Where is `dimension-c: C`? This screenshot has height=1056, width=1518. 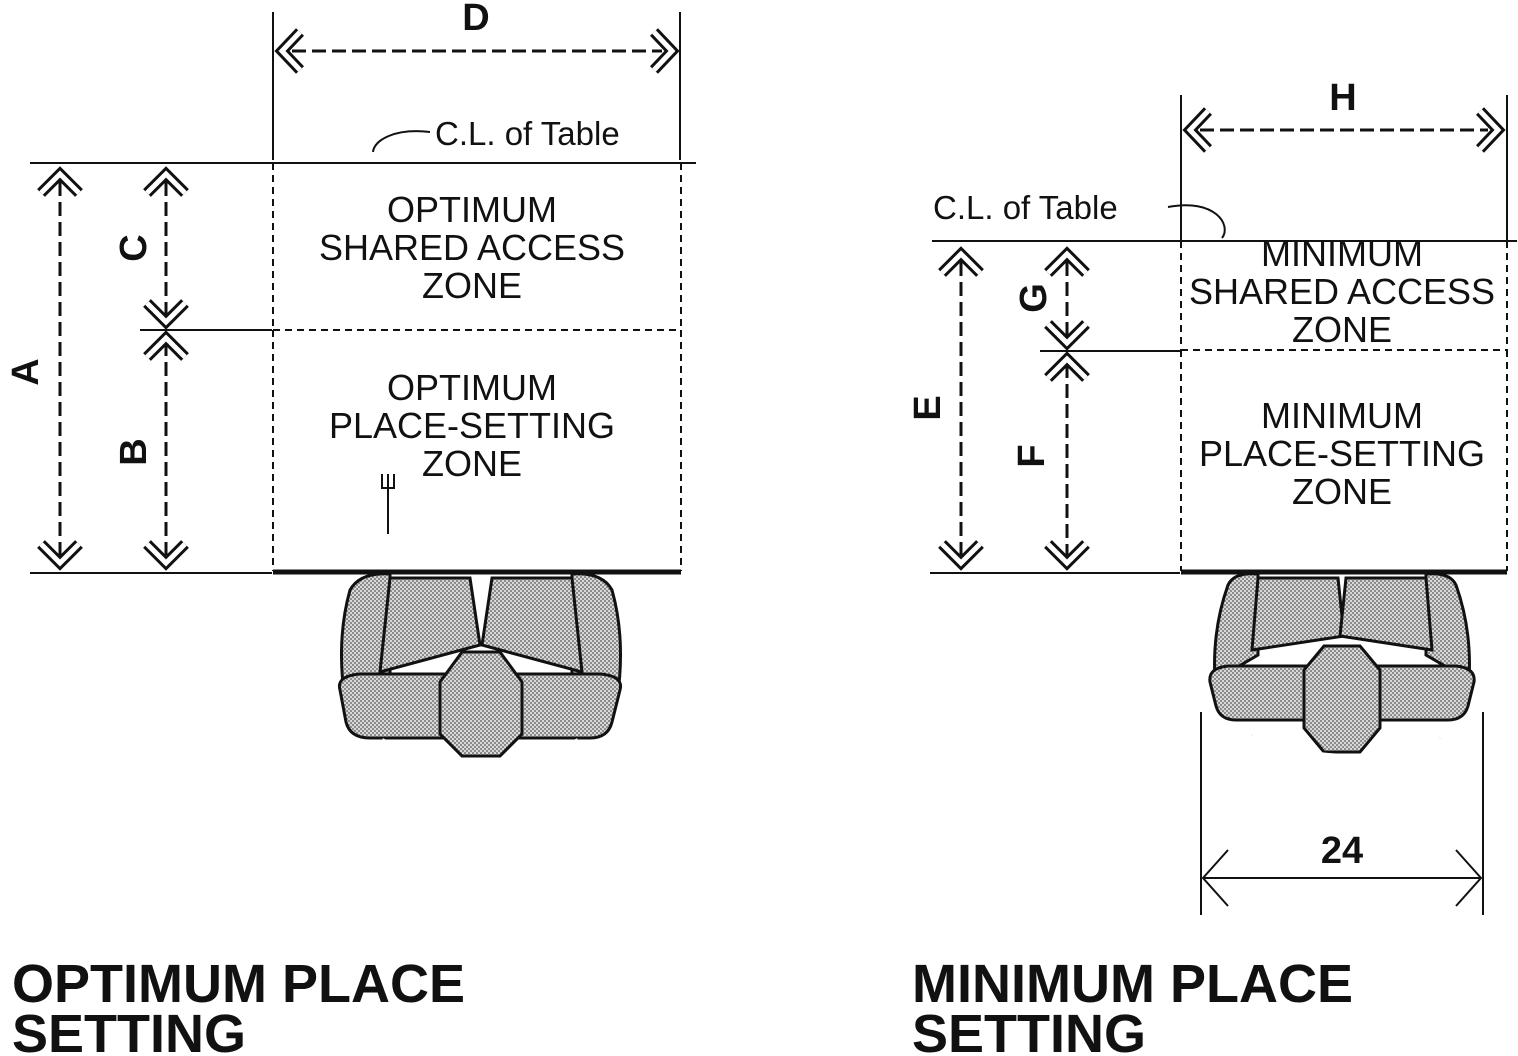
dimension-c: C is located at coordinates (151, 248).